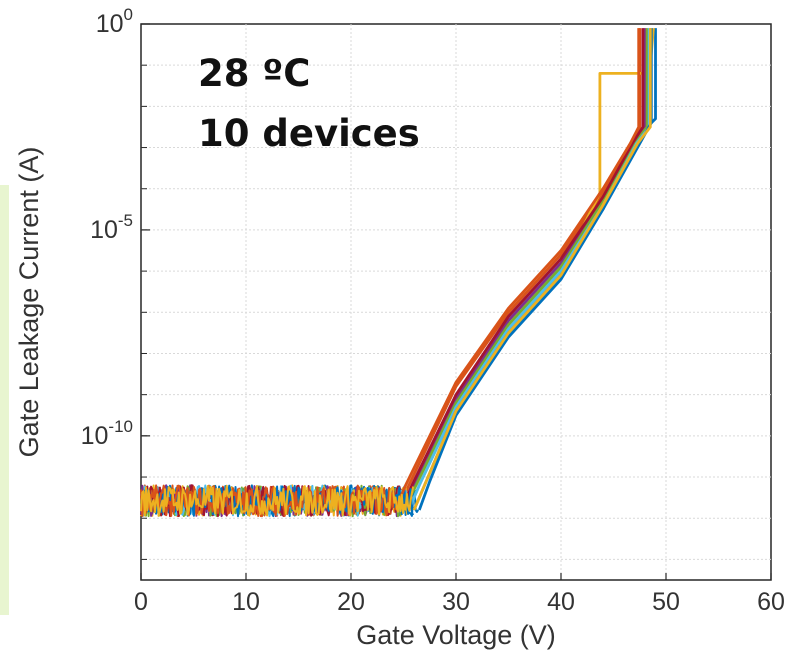  I want to click on annotation-devices: 10 devices, so click(309, 133).